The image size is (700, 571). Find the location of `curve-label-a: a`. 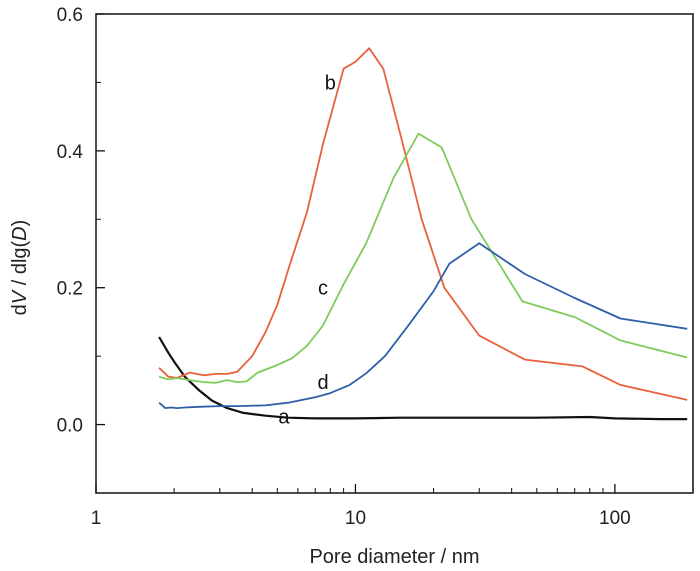

curve-label-a: a is located at coordinates (284, 417).